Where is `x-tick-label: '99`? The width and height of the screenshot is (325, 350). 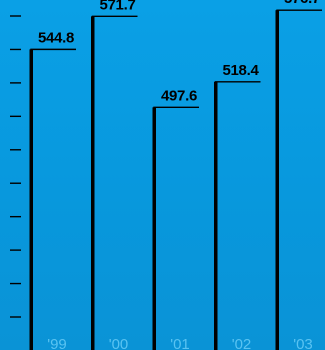 x-tick-label: '99 is located at coordinates (57, 343).